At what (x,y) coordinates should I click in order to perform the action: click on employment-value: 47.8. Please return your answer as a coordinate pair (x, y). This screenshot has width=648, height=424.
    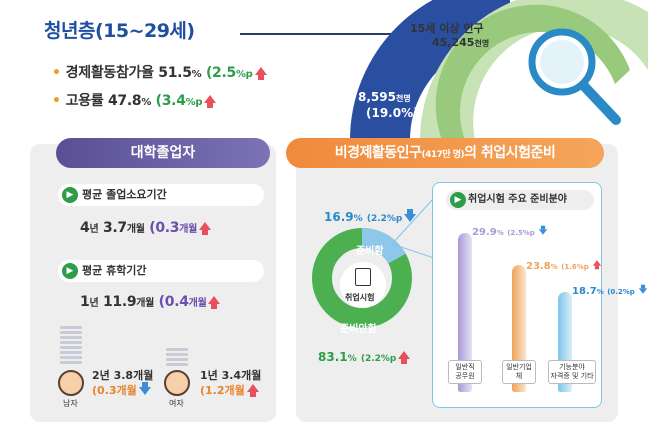
    Looking at the image, I should click on (124, 101).